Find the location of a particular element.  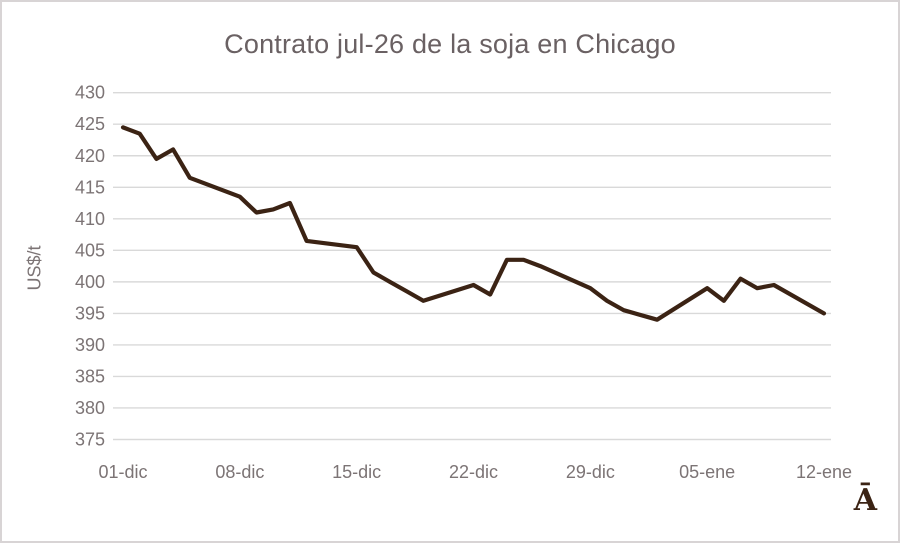

x-tick-label: 29-dic is located at coordinates (590, 472).